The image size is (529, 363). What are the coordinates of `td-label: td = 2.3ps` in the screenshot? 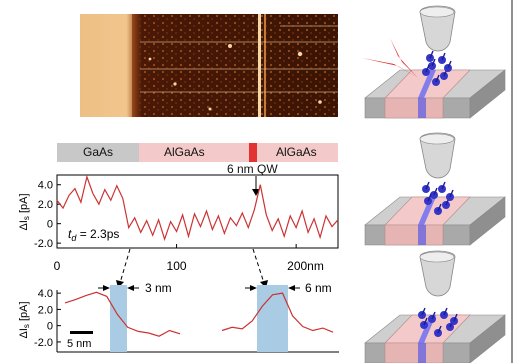 It's located at (93, 235).